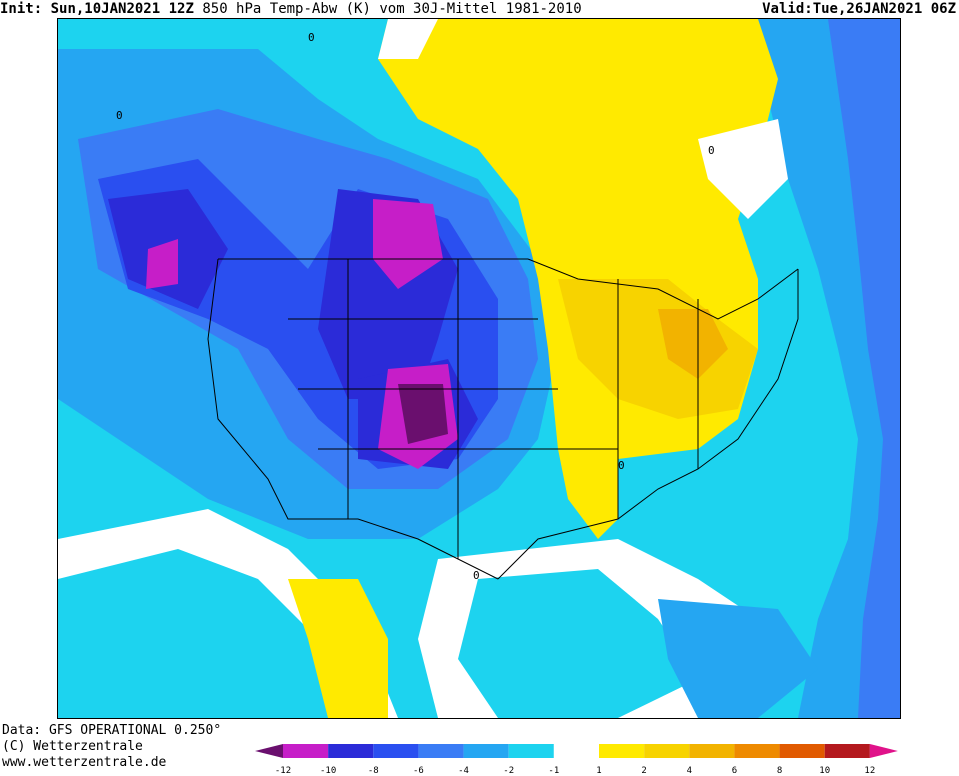  Describe the element at coordinates (373, 771) in the screenshot. I see `legend-tick-label: -8` at that location.